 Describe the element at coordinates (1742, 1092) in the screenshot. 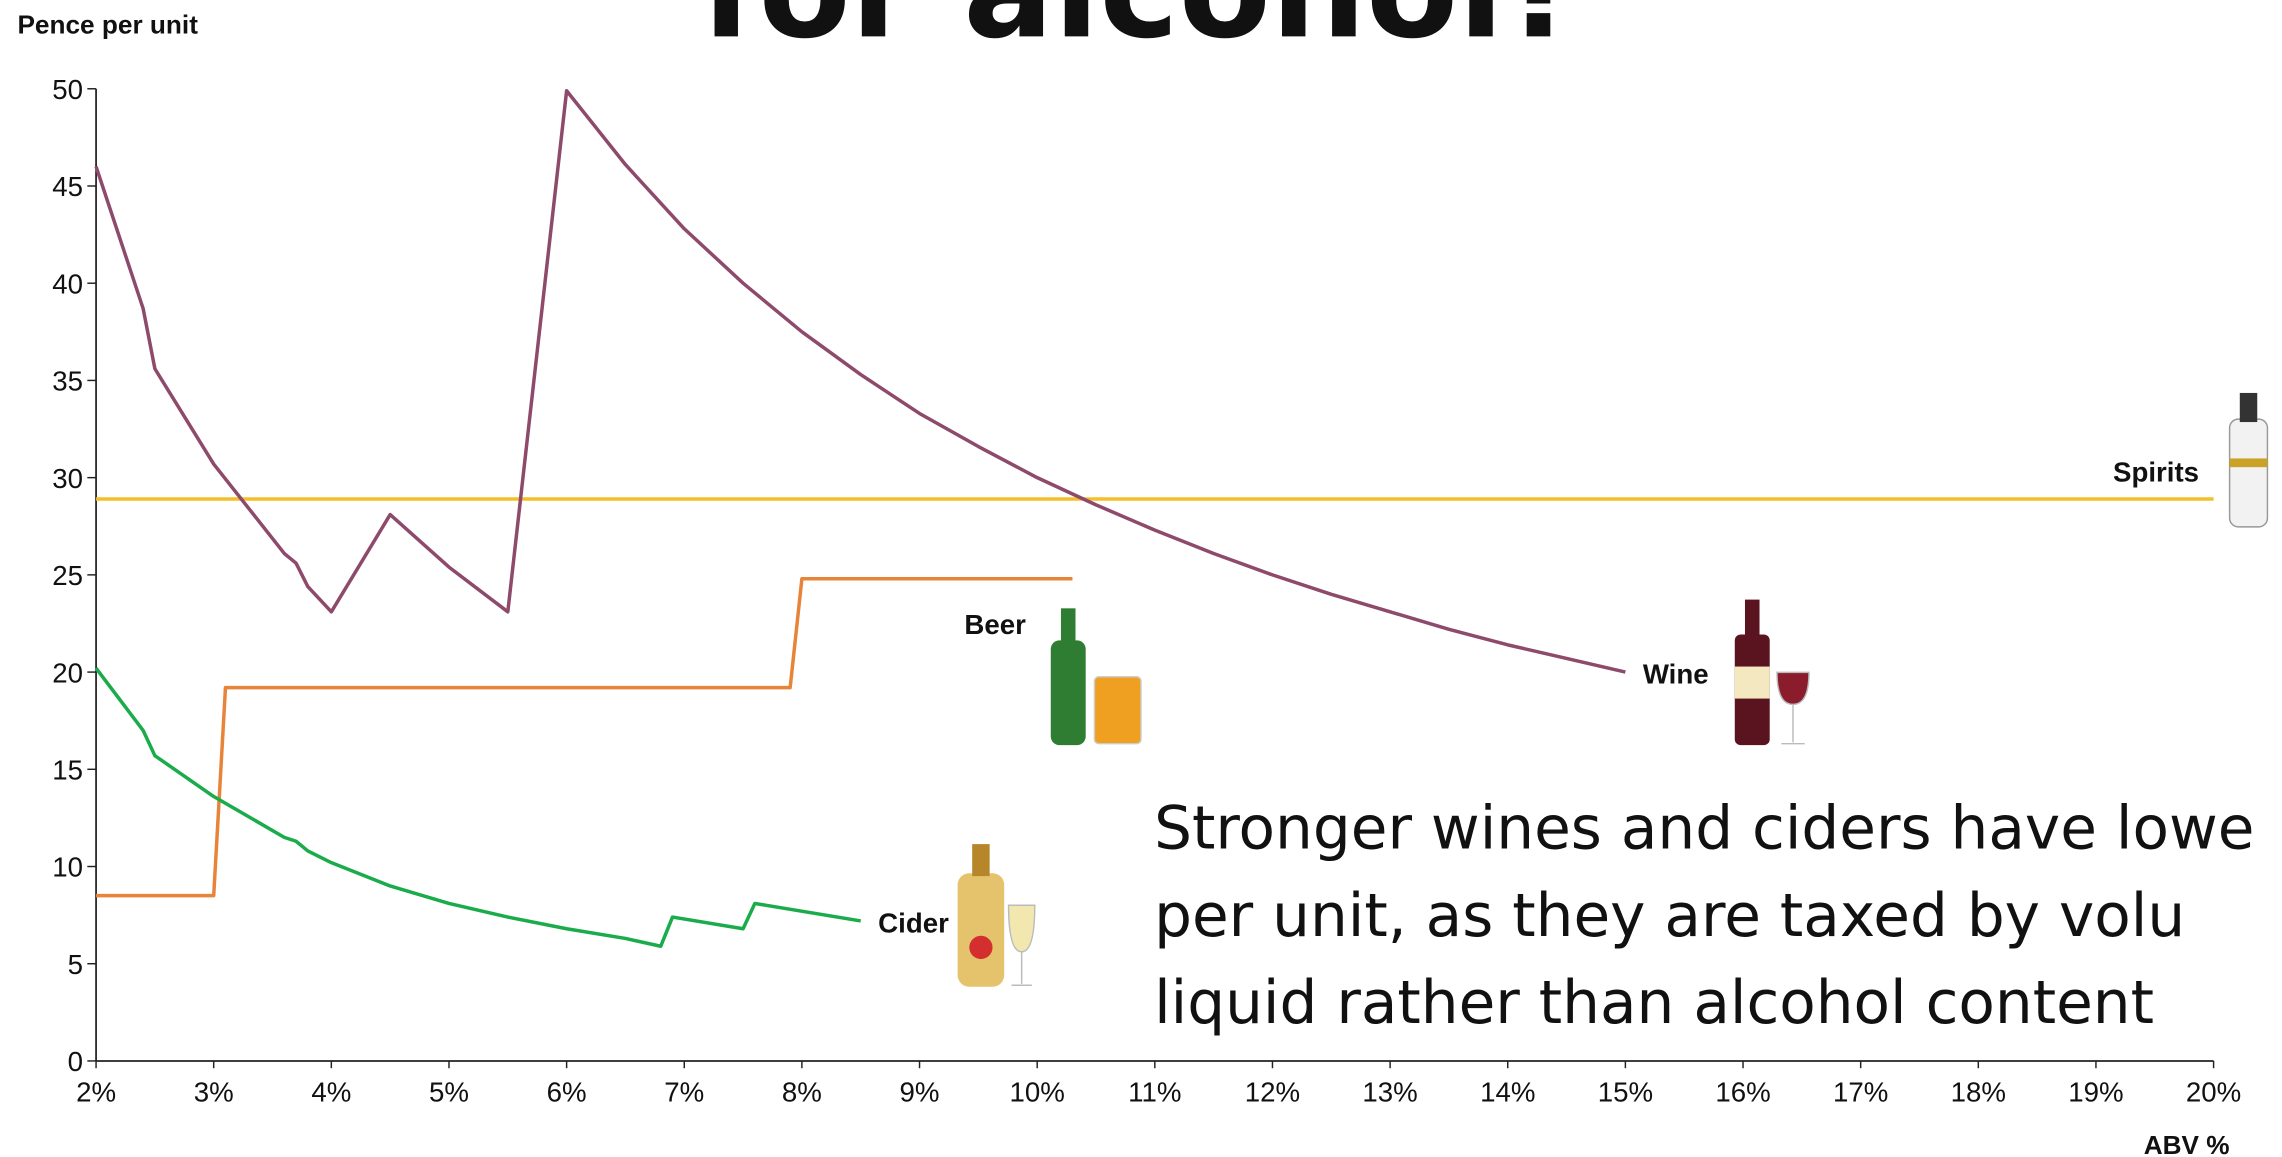

I see `x-tick-label: 16%` at that location.